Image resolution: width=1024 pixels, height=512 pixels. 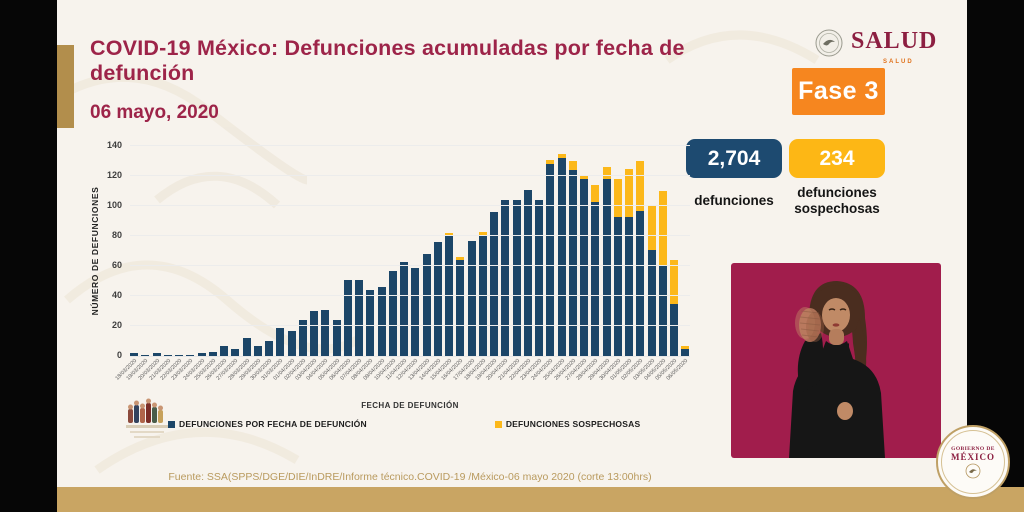 I want to click on bar-26/04/2020: 26/04/2020, so click(x=565, y=271).